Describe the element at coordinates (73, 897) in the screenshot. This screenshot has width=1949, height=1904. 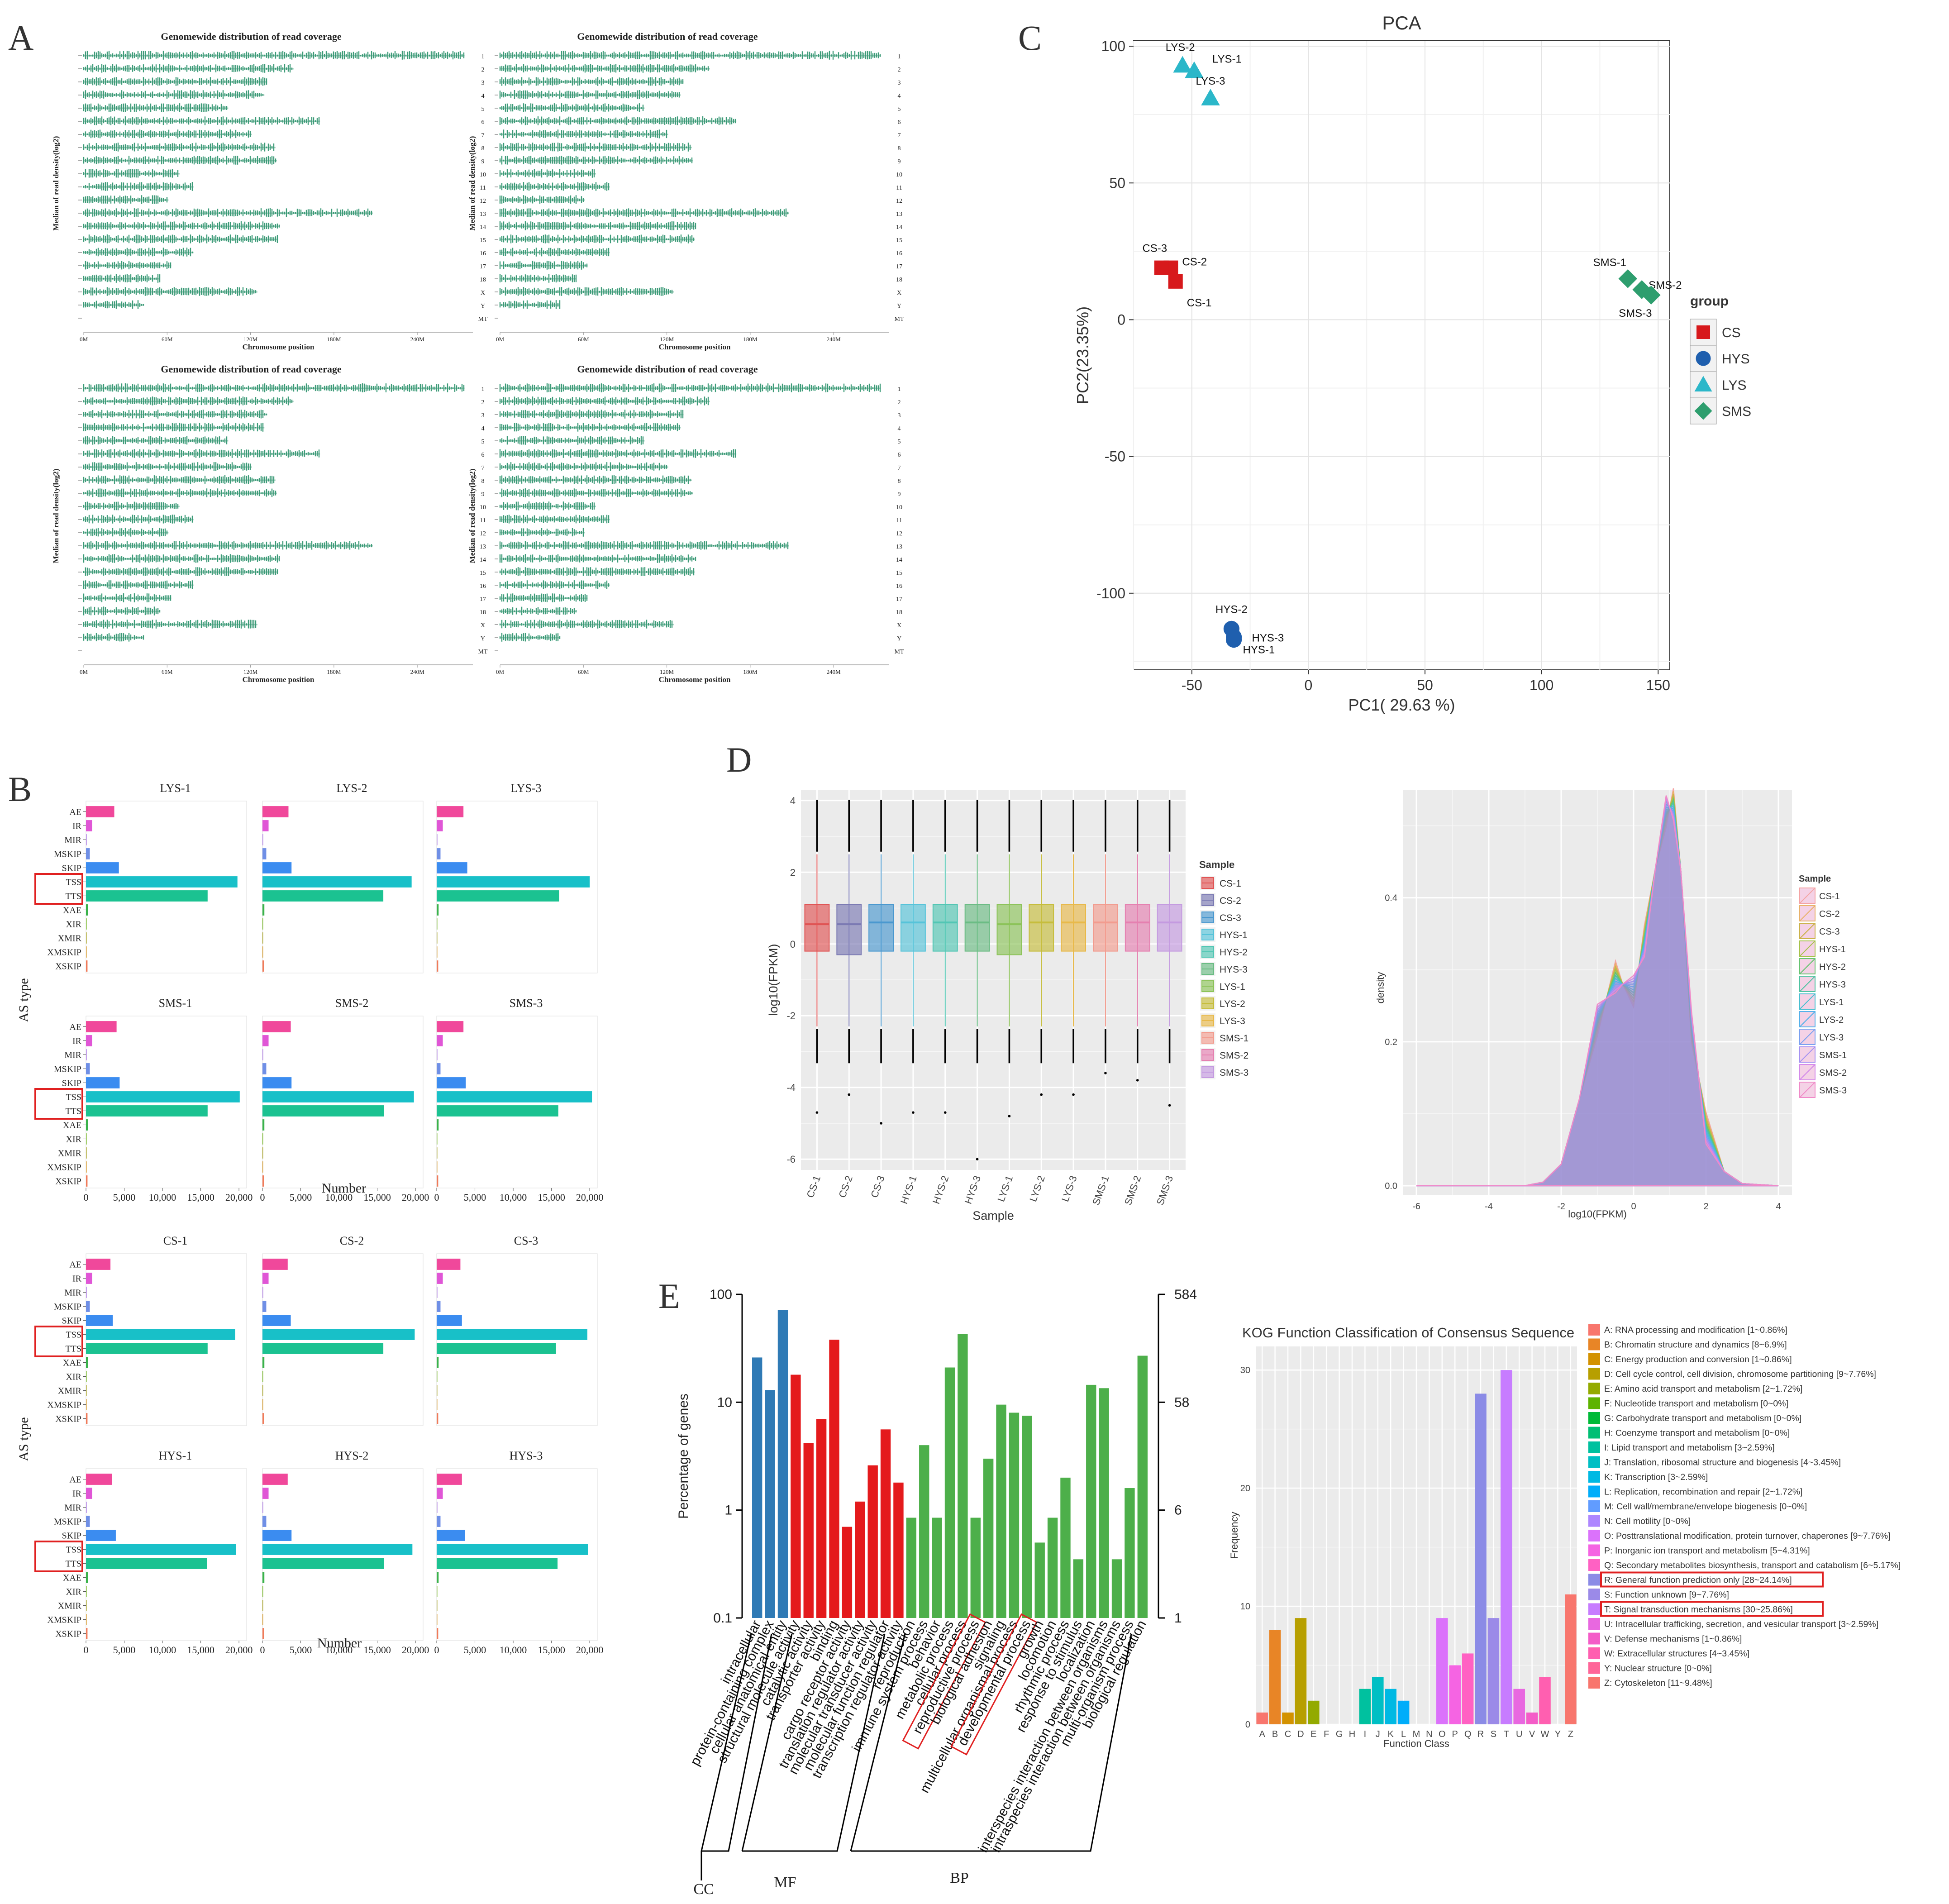
I see `as-type-label: TTS` at that location.